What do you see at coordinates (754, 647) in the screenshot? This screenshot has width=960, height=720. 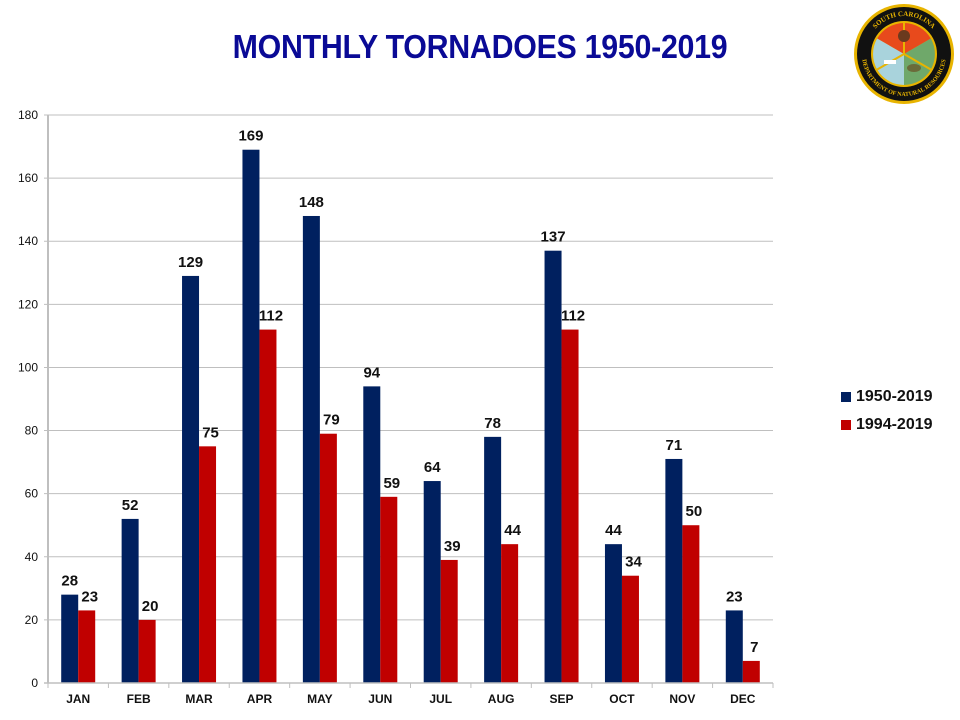 I see `data-label: 7` at bounding box center [754, 647].